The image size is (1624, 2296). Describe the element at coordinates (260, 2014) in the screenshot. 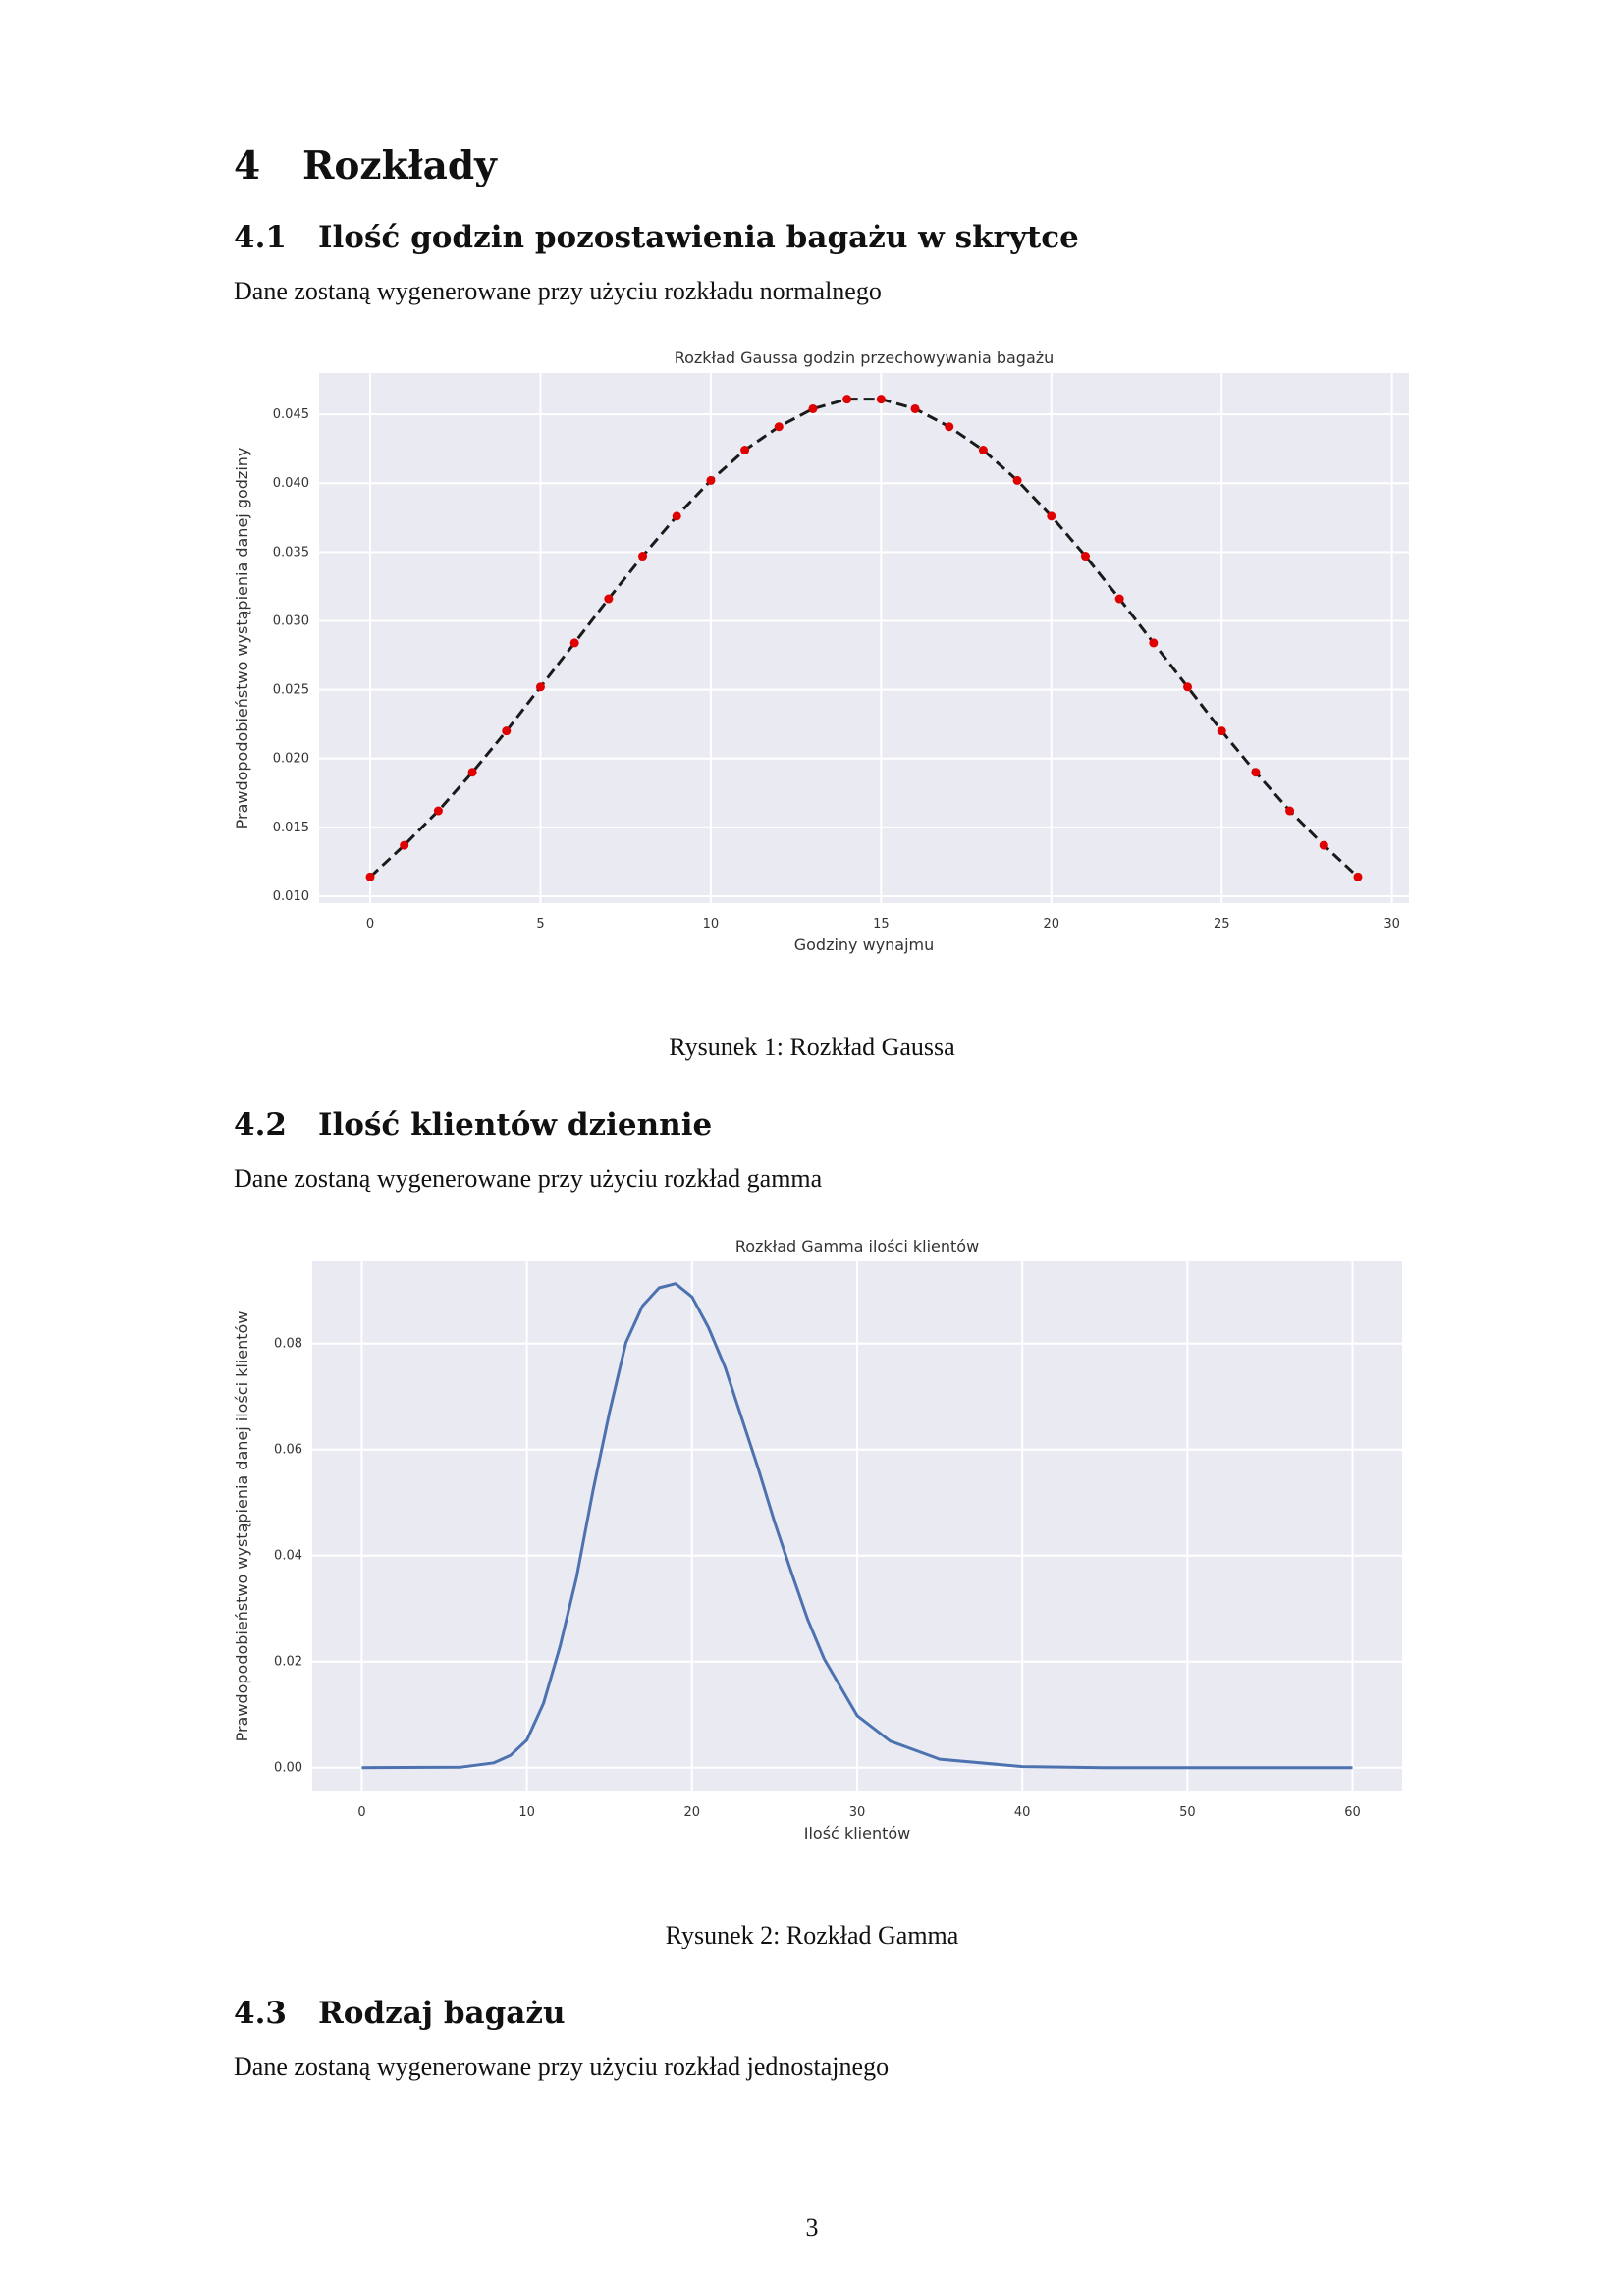

I see `subsection-number: 4.3` at that location.